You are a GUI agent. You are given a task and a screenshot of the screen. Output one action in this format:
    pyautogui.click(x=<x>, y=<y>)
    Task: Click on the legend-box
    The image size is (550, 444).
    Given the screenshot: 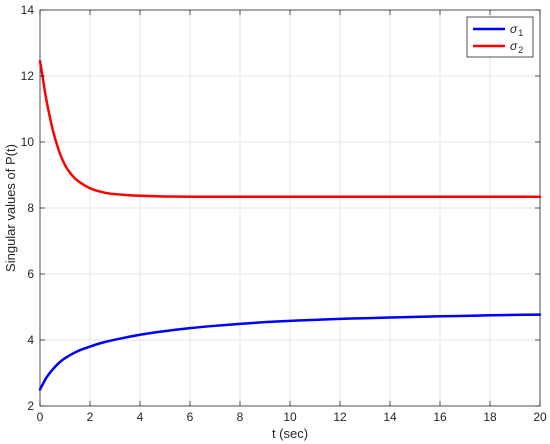 What is the action you would take?
    pyautogui.click(x=500, y=37)
    